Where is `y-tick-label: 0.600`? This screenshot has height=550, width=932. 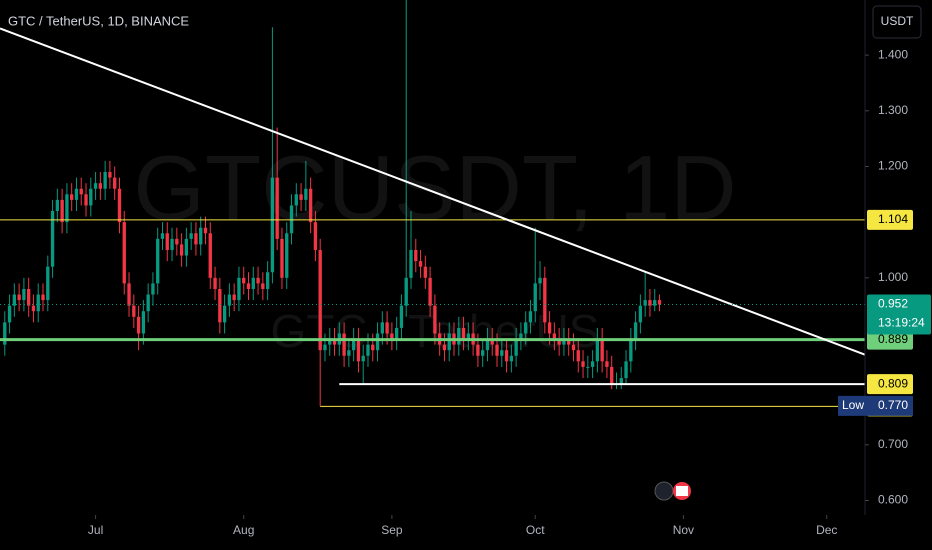
y-tick-label: 0.600 is located at coordinates (893, 500).